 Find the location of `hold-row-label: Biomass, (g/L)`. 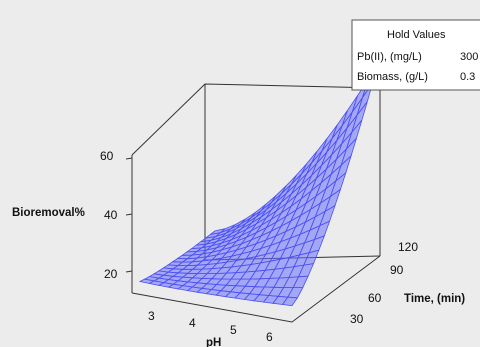

hold-row-label: Biomass, (g/L) is located at coordinates (392, 77).